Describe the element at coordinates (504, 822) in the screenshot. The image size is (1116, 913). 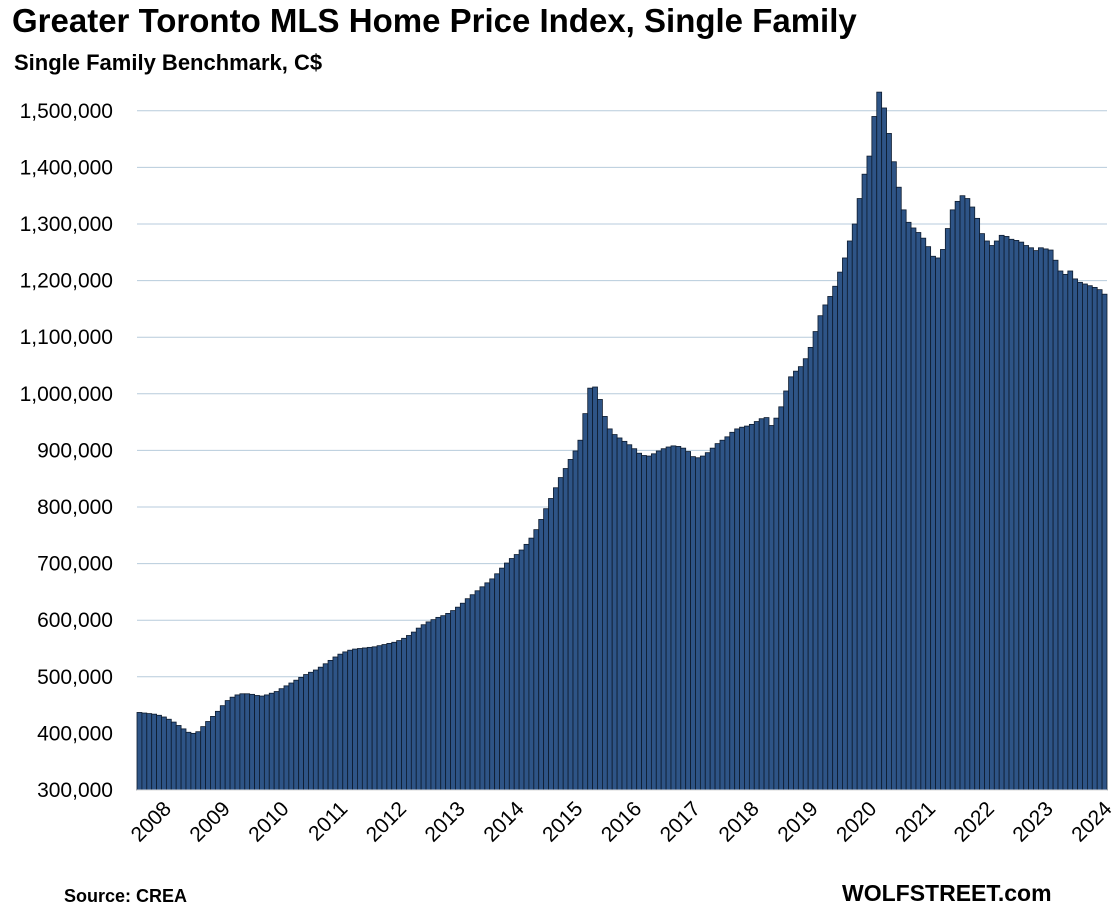
I see `x-tick-label: 2014` at that location.